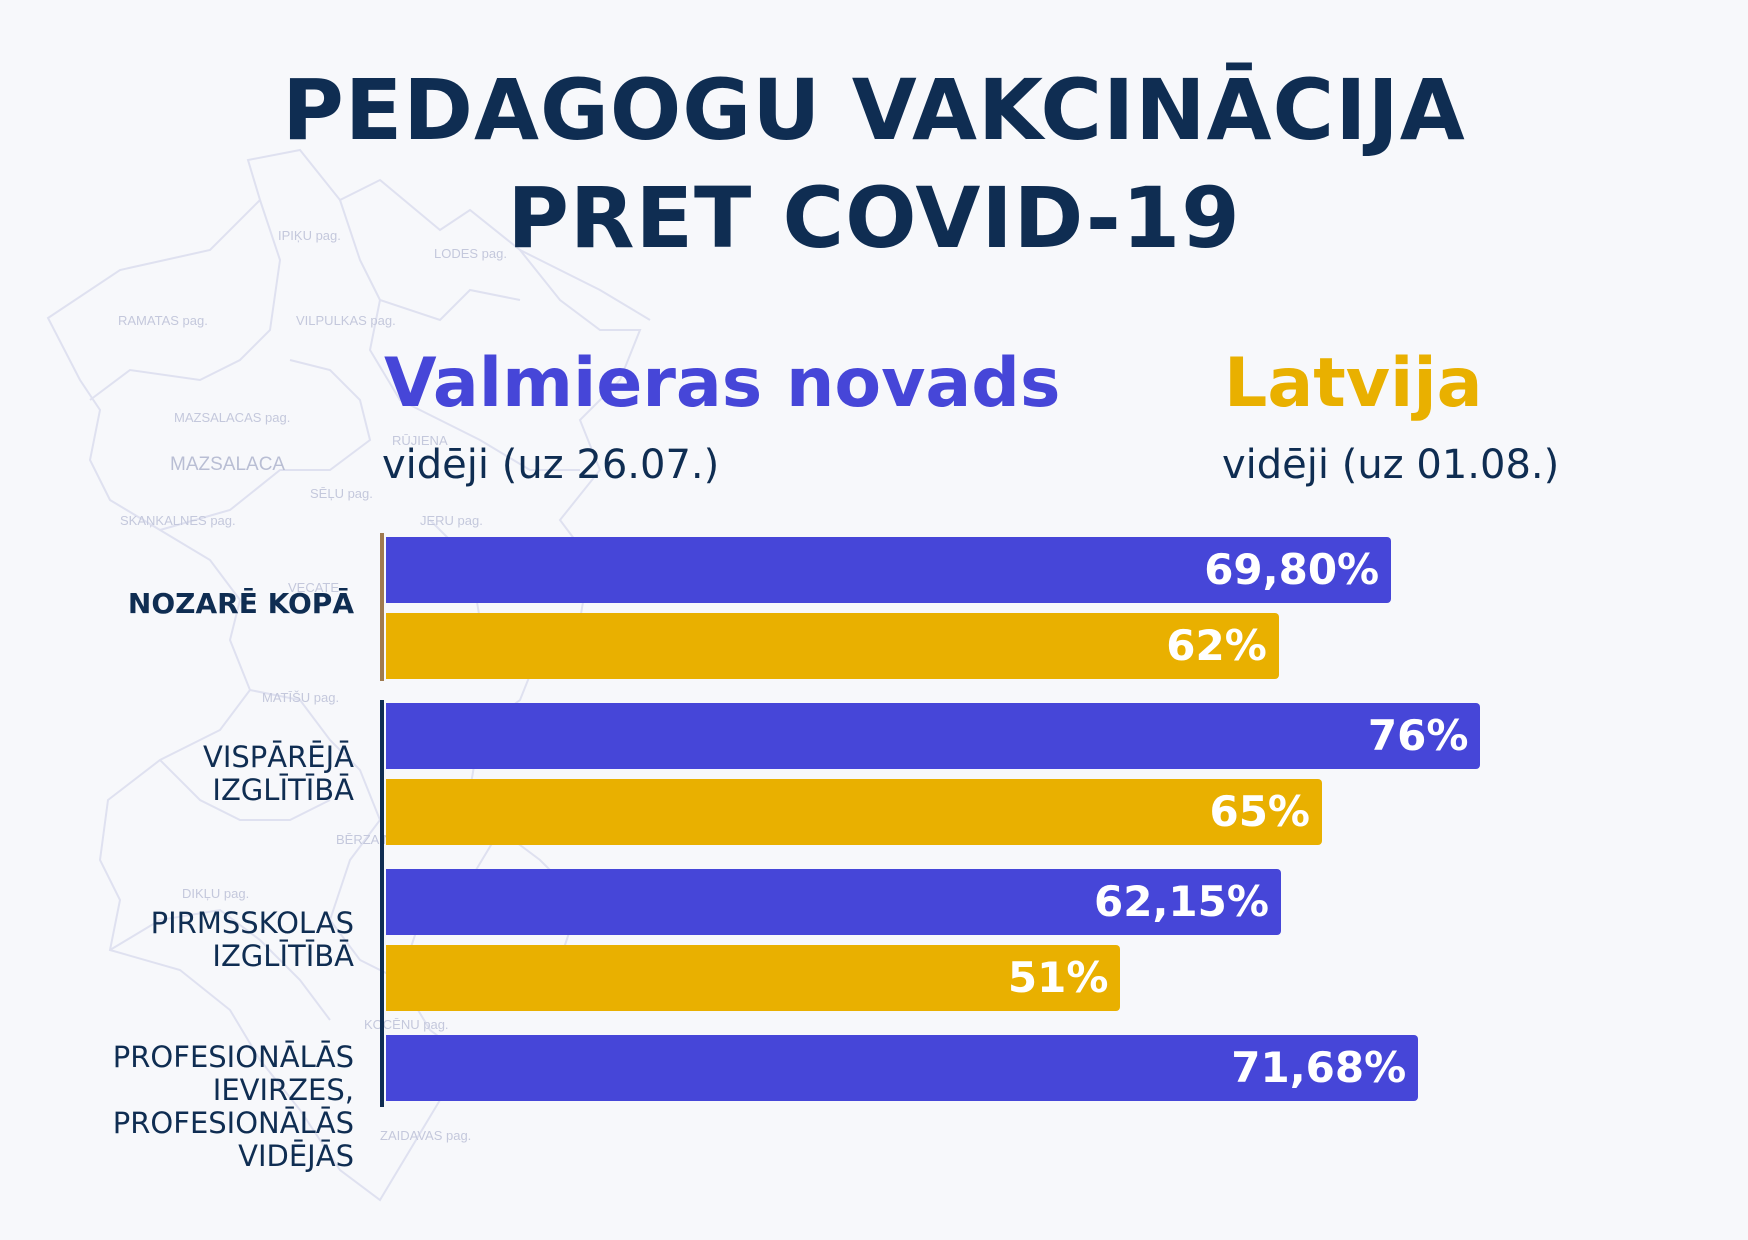 The height and width of the screenshot is (1240, 1748). What do you see at coordinates (1418, 735) in the screenshot?
I see `bar-value-label: 76%` at bounding box center [1418, 735].